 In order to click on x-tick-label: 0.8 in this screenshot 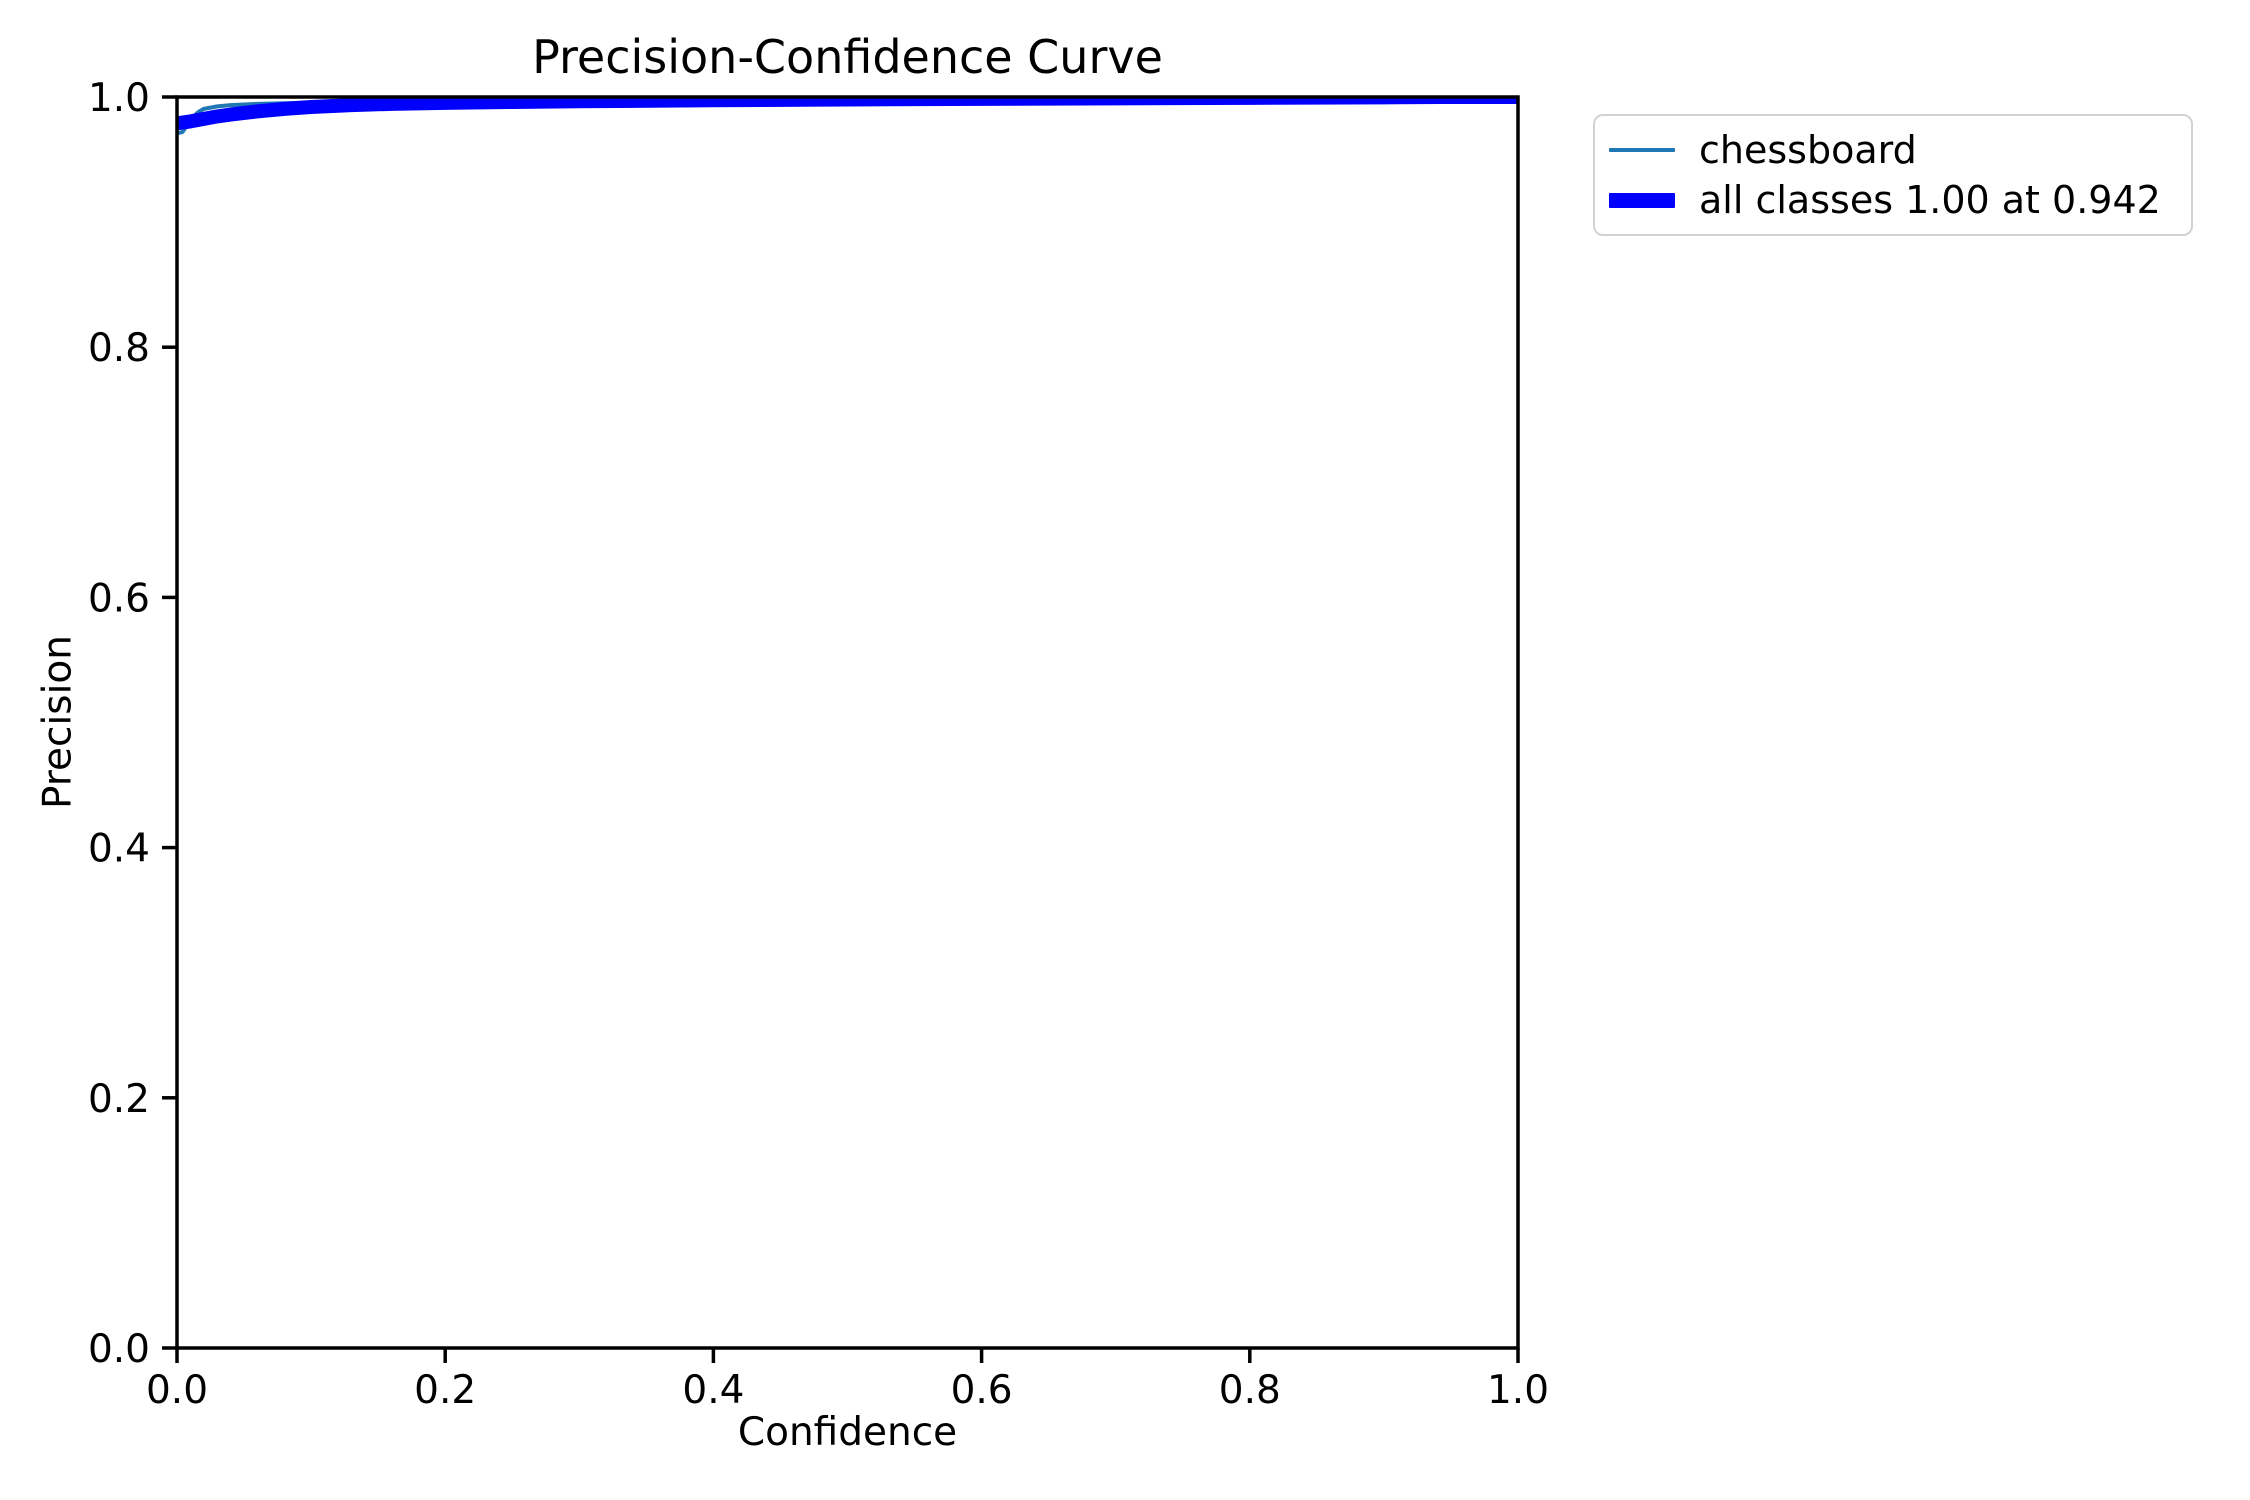, I will do `click(1250, 1390)`.